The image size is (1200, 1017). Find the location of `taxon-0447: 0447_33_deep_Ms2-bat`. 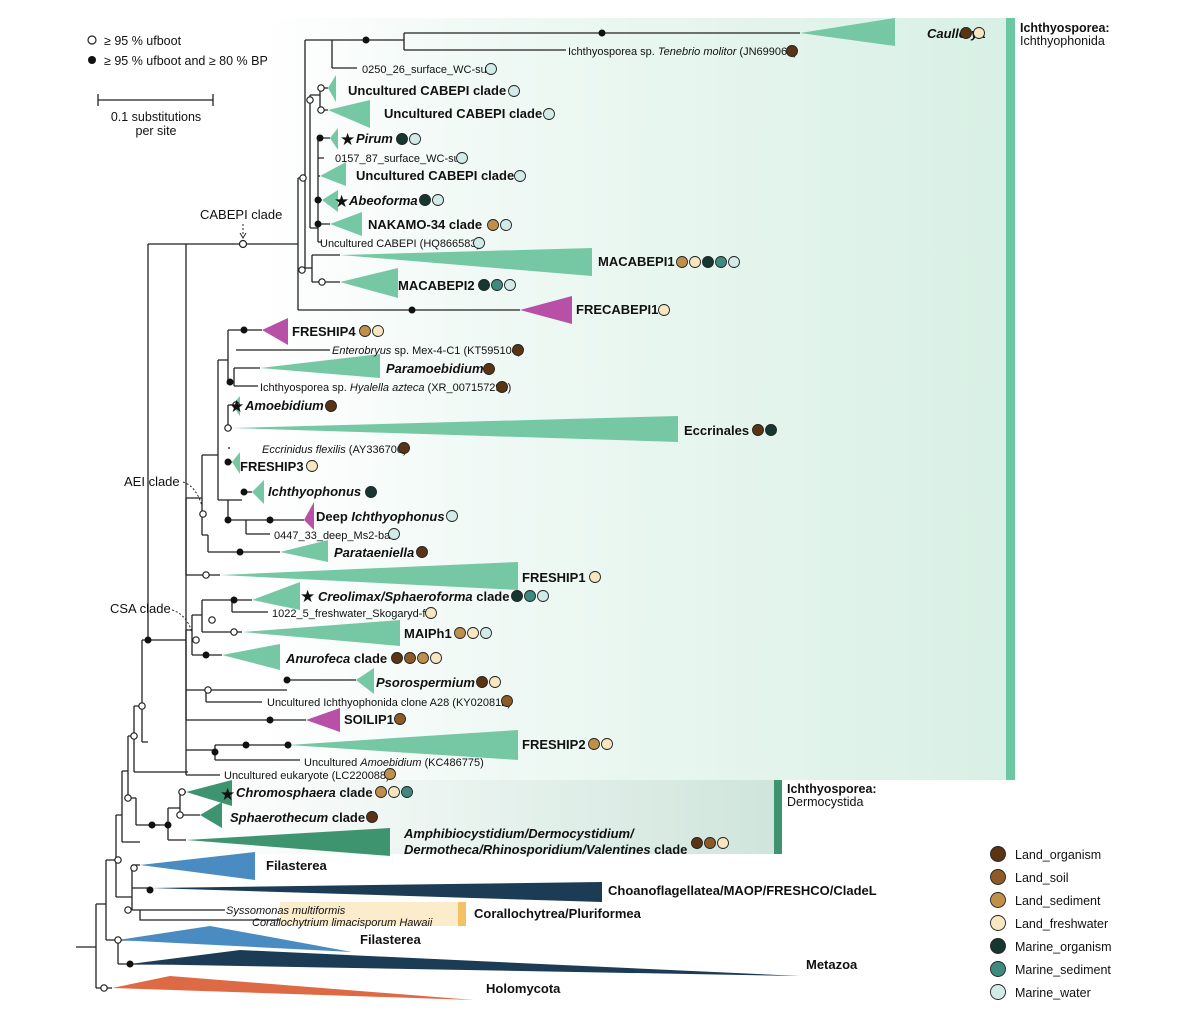

taxon-0447: 0447_33_deep_Ms2-bat is located at coordinates (333, 536).